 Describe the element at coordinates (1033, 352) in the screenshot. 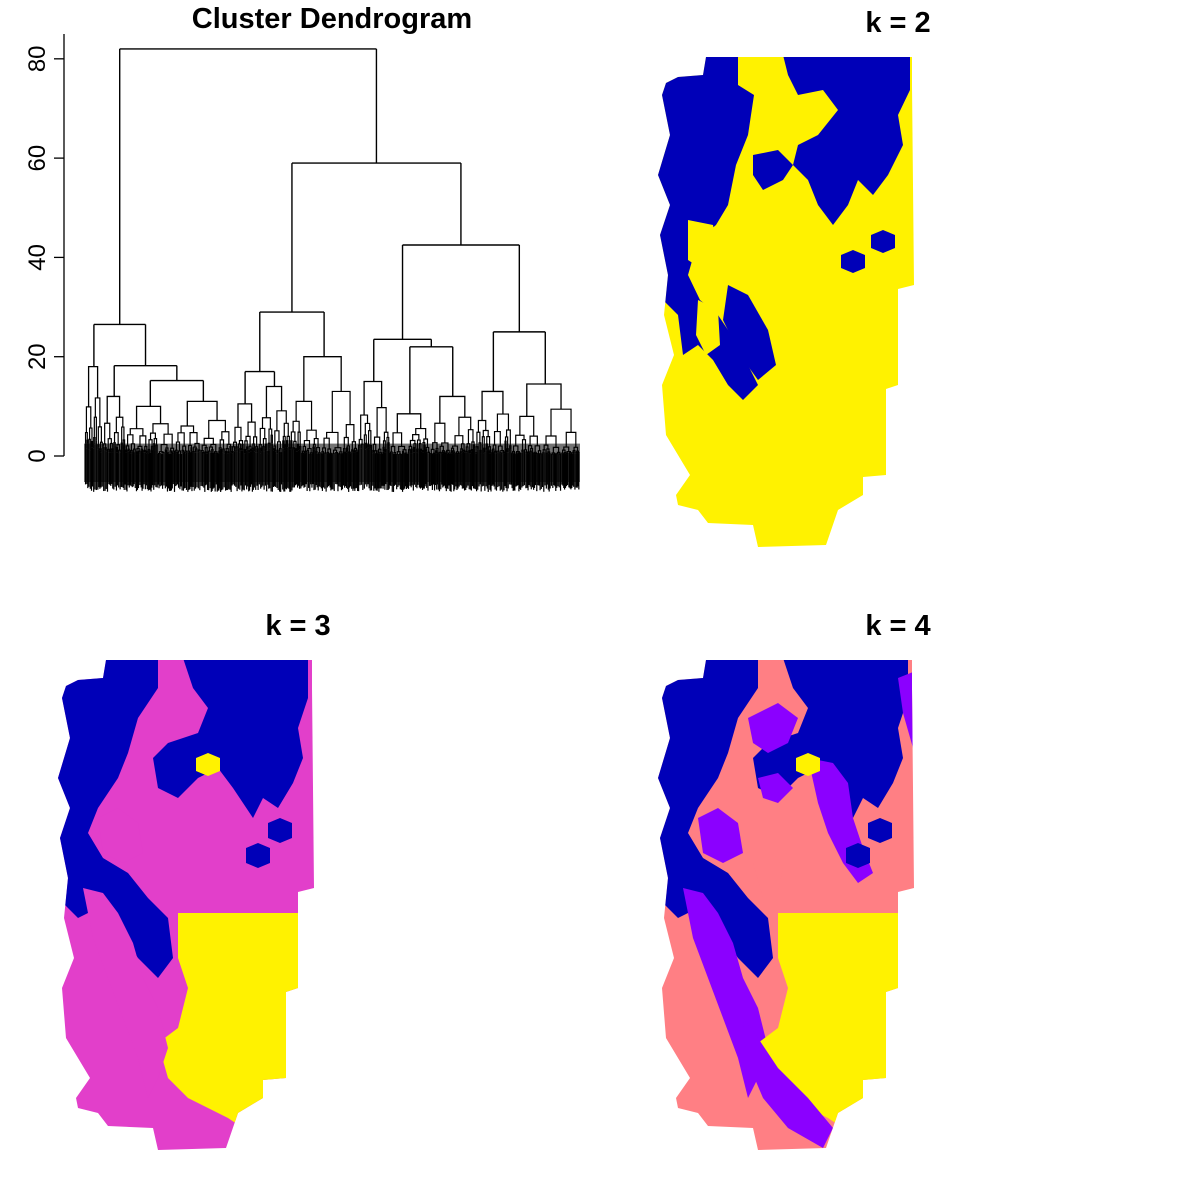

I see `cluster-region-blue-east` at that location.